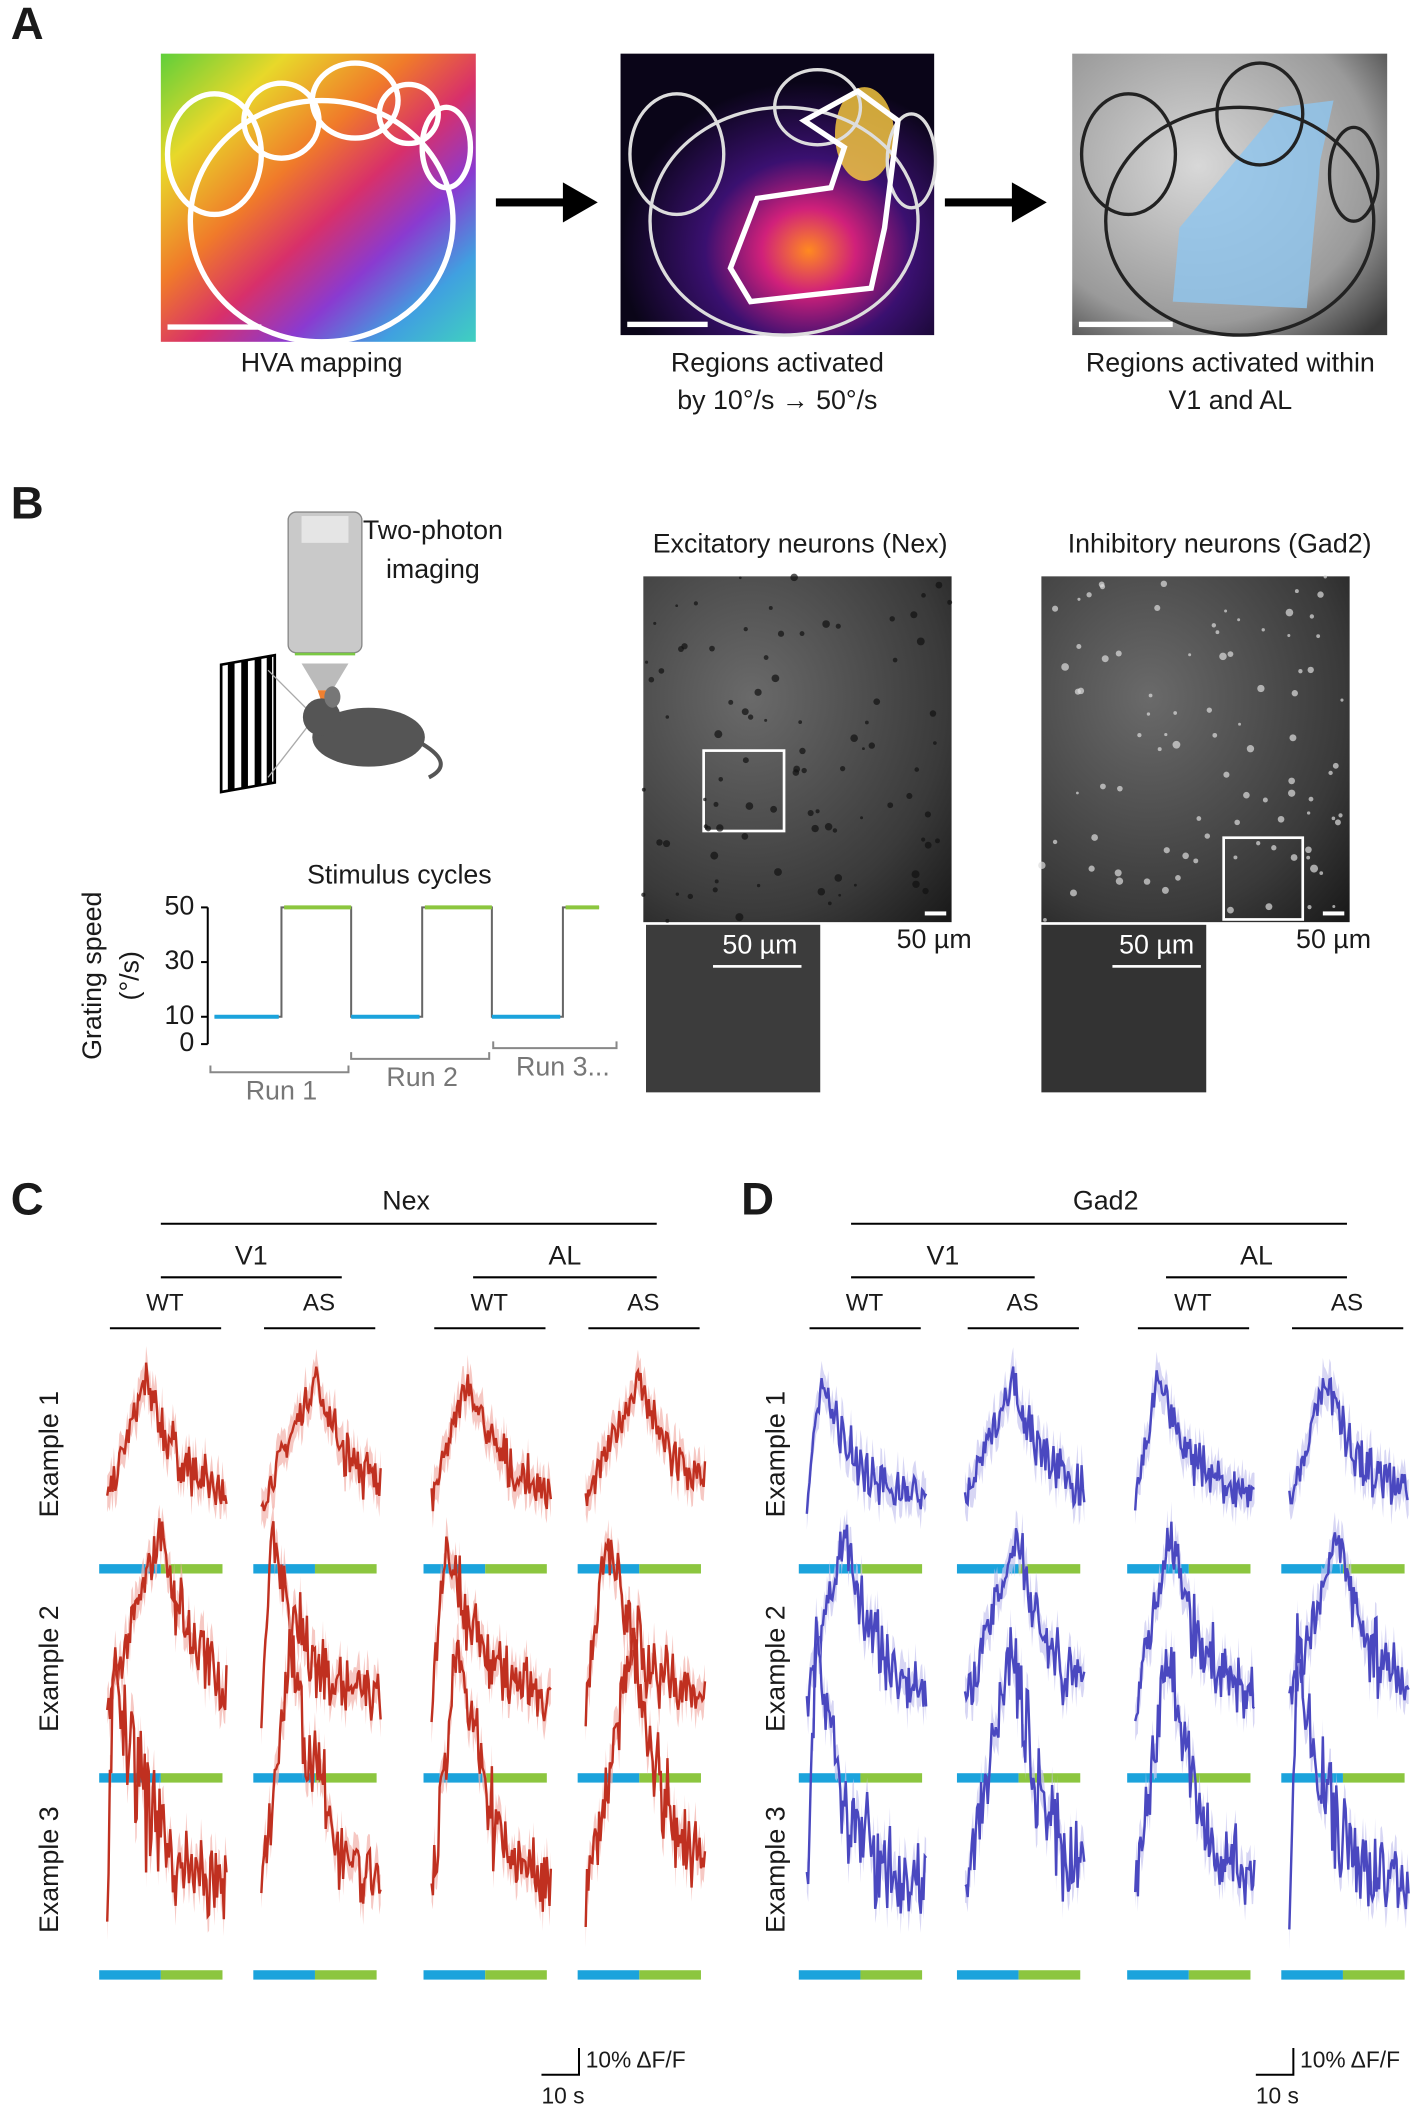 This screenshot has width=1418, height=2111. What do you see at coordinates (800, 544) in the screenshot?
I see `image-title: Excitatory neurons (Nex)` at bounding box center [800, 544].